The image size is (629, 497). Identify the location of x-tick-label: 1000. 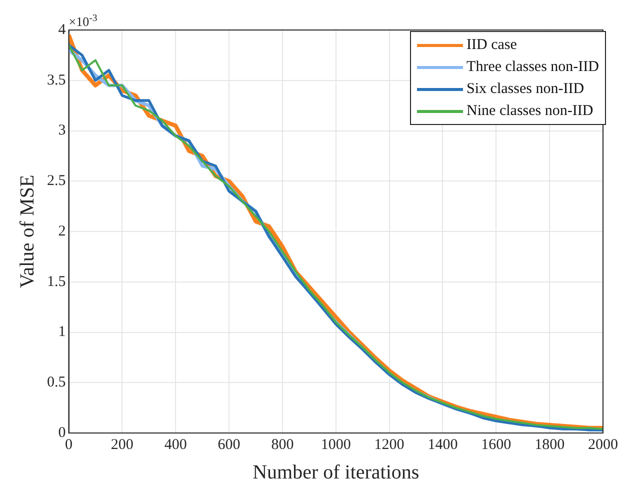
(335, 444).